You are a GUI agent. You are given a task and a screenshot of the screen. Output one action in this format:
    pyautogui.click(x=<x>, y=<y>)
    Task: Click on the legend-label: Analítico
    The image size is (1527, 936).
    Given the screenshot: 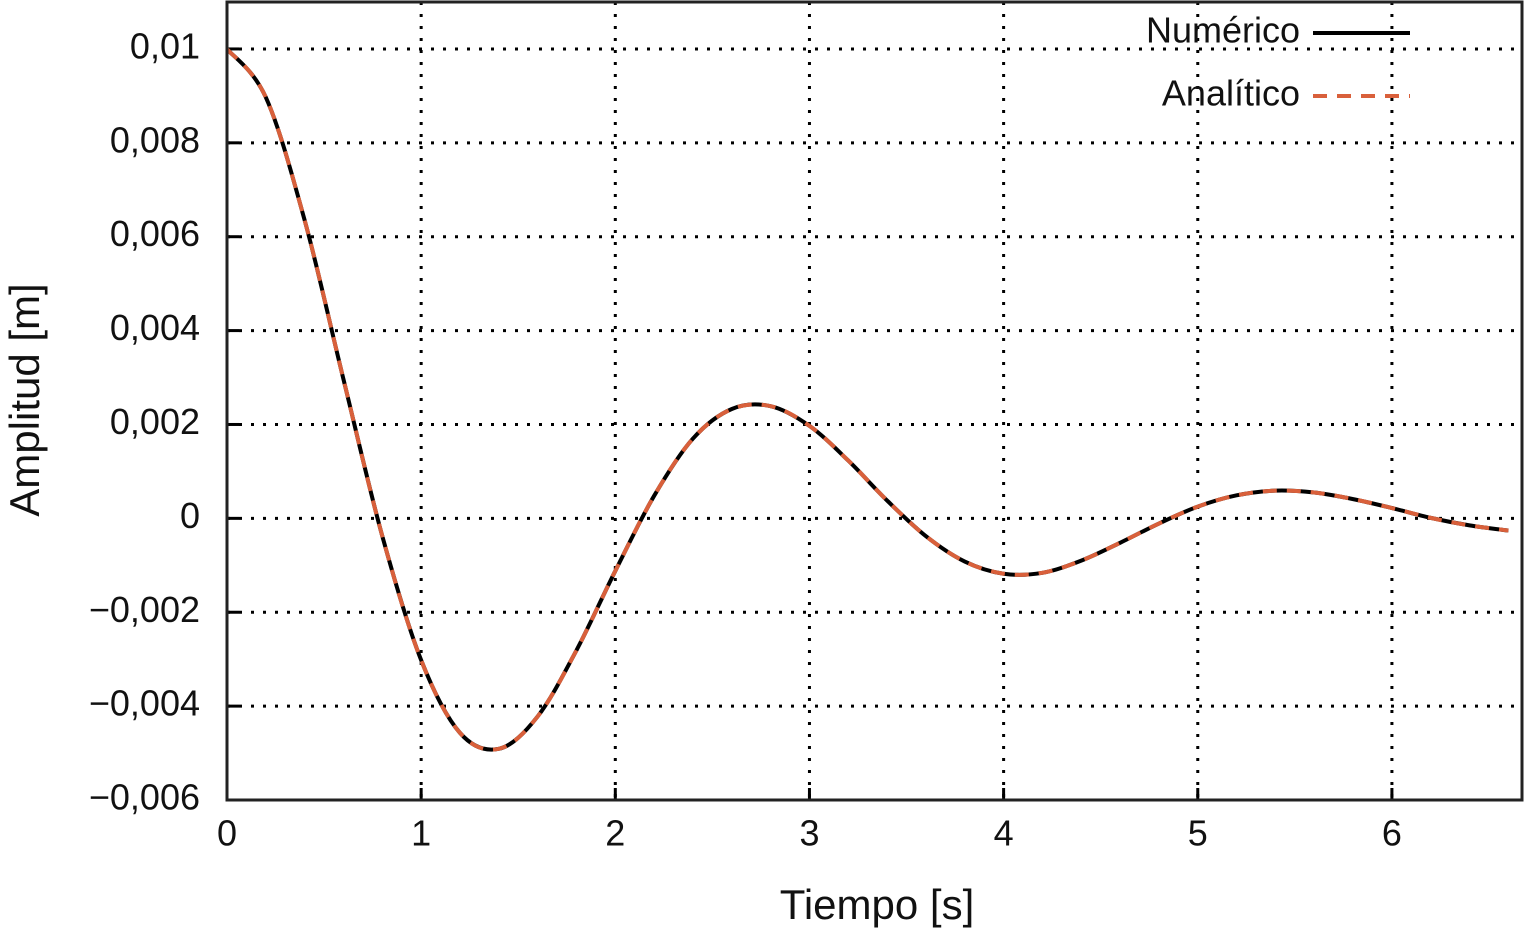 What is the action you would take?
    pyautogui.click(x=1231, y=93)
    